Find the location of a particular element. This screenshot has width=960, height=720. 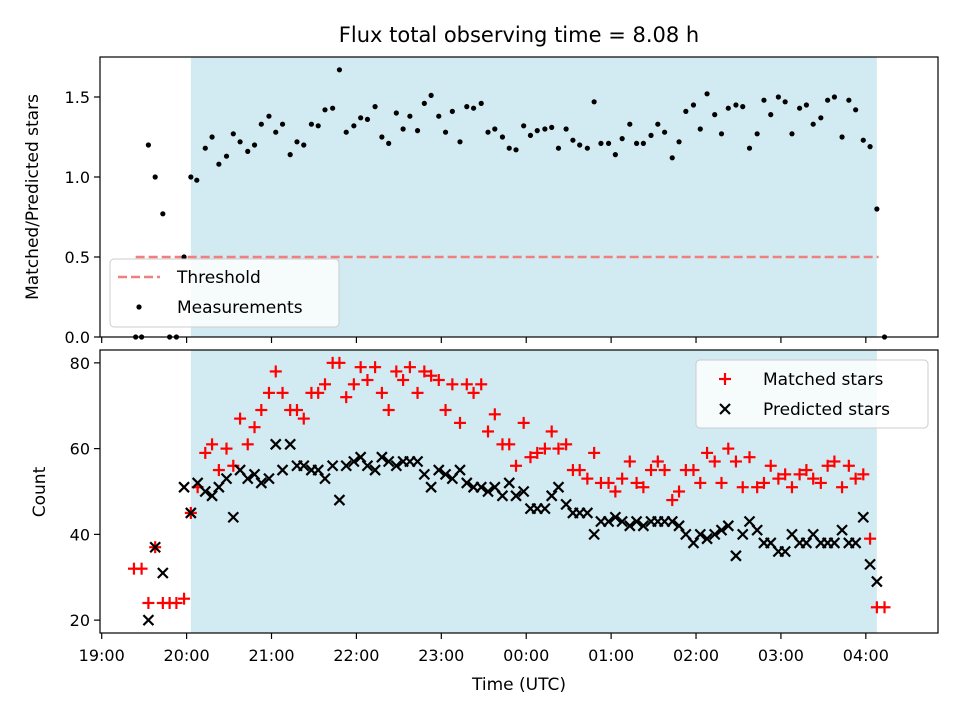

y-tick-label: 80 is located at coordinates (80, 363).